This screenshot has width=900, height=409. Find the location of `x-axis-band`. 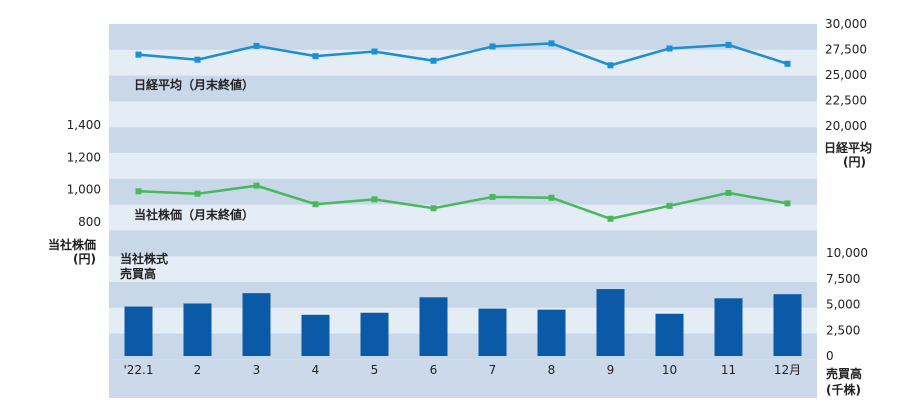

x-axis-band is located at coordinates (463, 379).